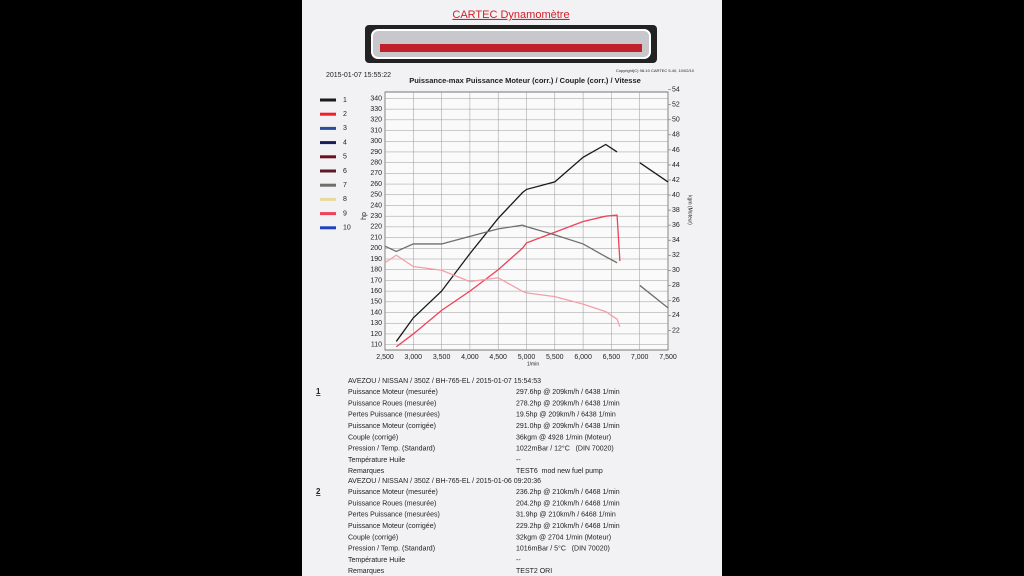 The image size is (1024, 576). What do you see at coordinates (676, 120) in the screenshot?
I see `y2-tick-label: 50` at bounding box center [676, 120].